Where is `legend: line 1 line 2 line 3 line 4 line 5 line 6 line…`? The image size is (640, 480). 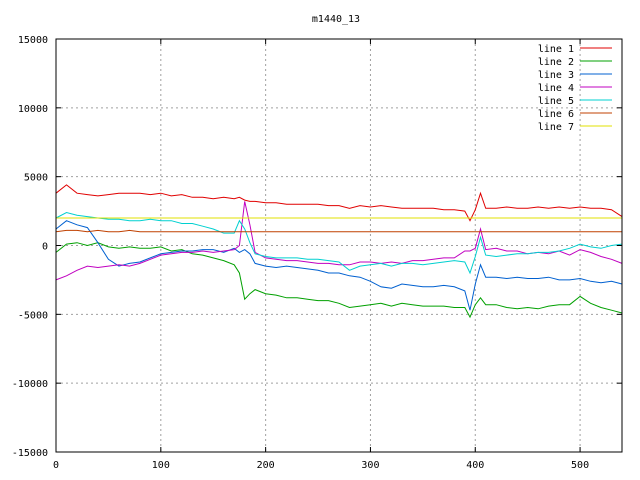 legend: line 1 line 2 line 3 line 4 line 5 line 6 line… is located at coordinates (575, 88).